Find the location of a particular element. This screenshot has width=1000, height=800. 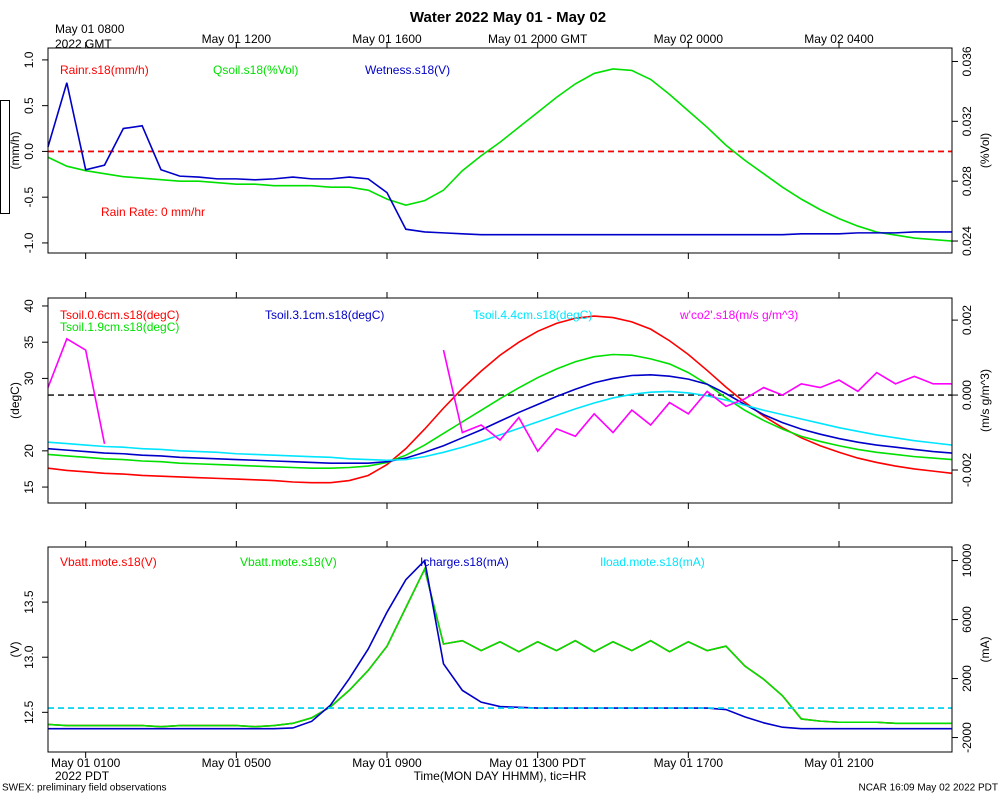

y-tick-label: -0.5 is located at coordinates (29, 197).